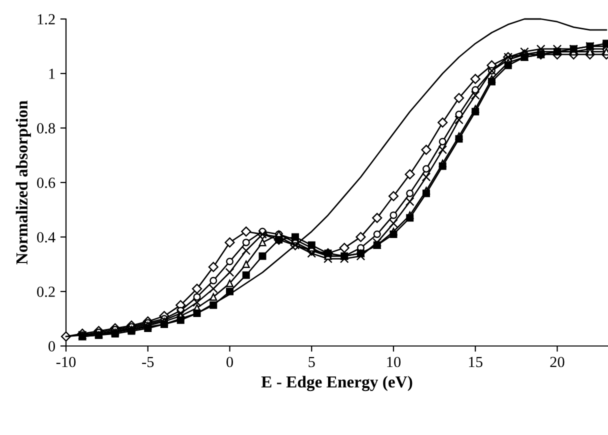 This screenshot has height=435, width=608. What do you see at coordinates (475, 362) in the screenshot?
I see `x-tick-label: 15` at bounding box center [475, 362].